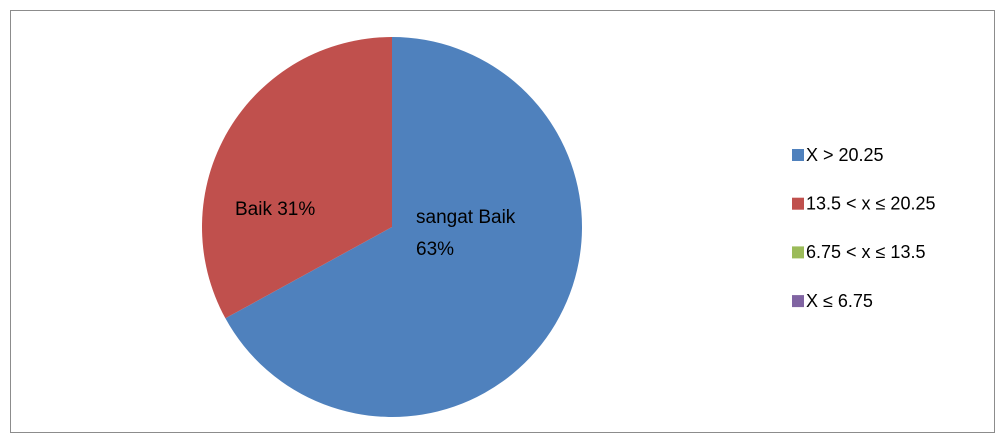 Image resolution: width=1003 pixels, height=441 pixels. I want to click on data-label: Baik 31%, so click(275, 209).